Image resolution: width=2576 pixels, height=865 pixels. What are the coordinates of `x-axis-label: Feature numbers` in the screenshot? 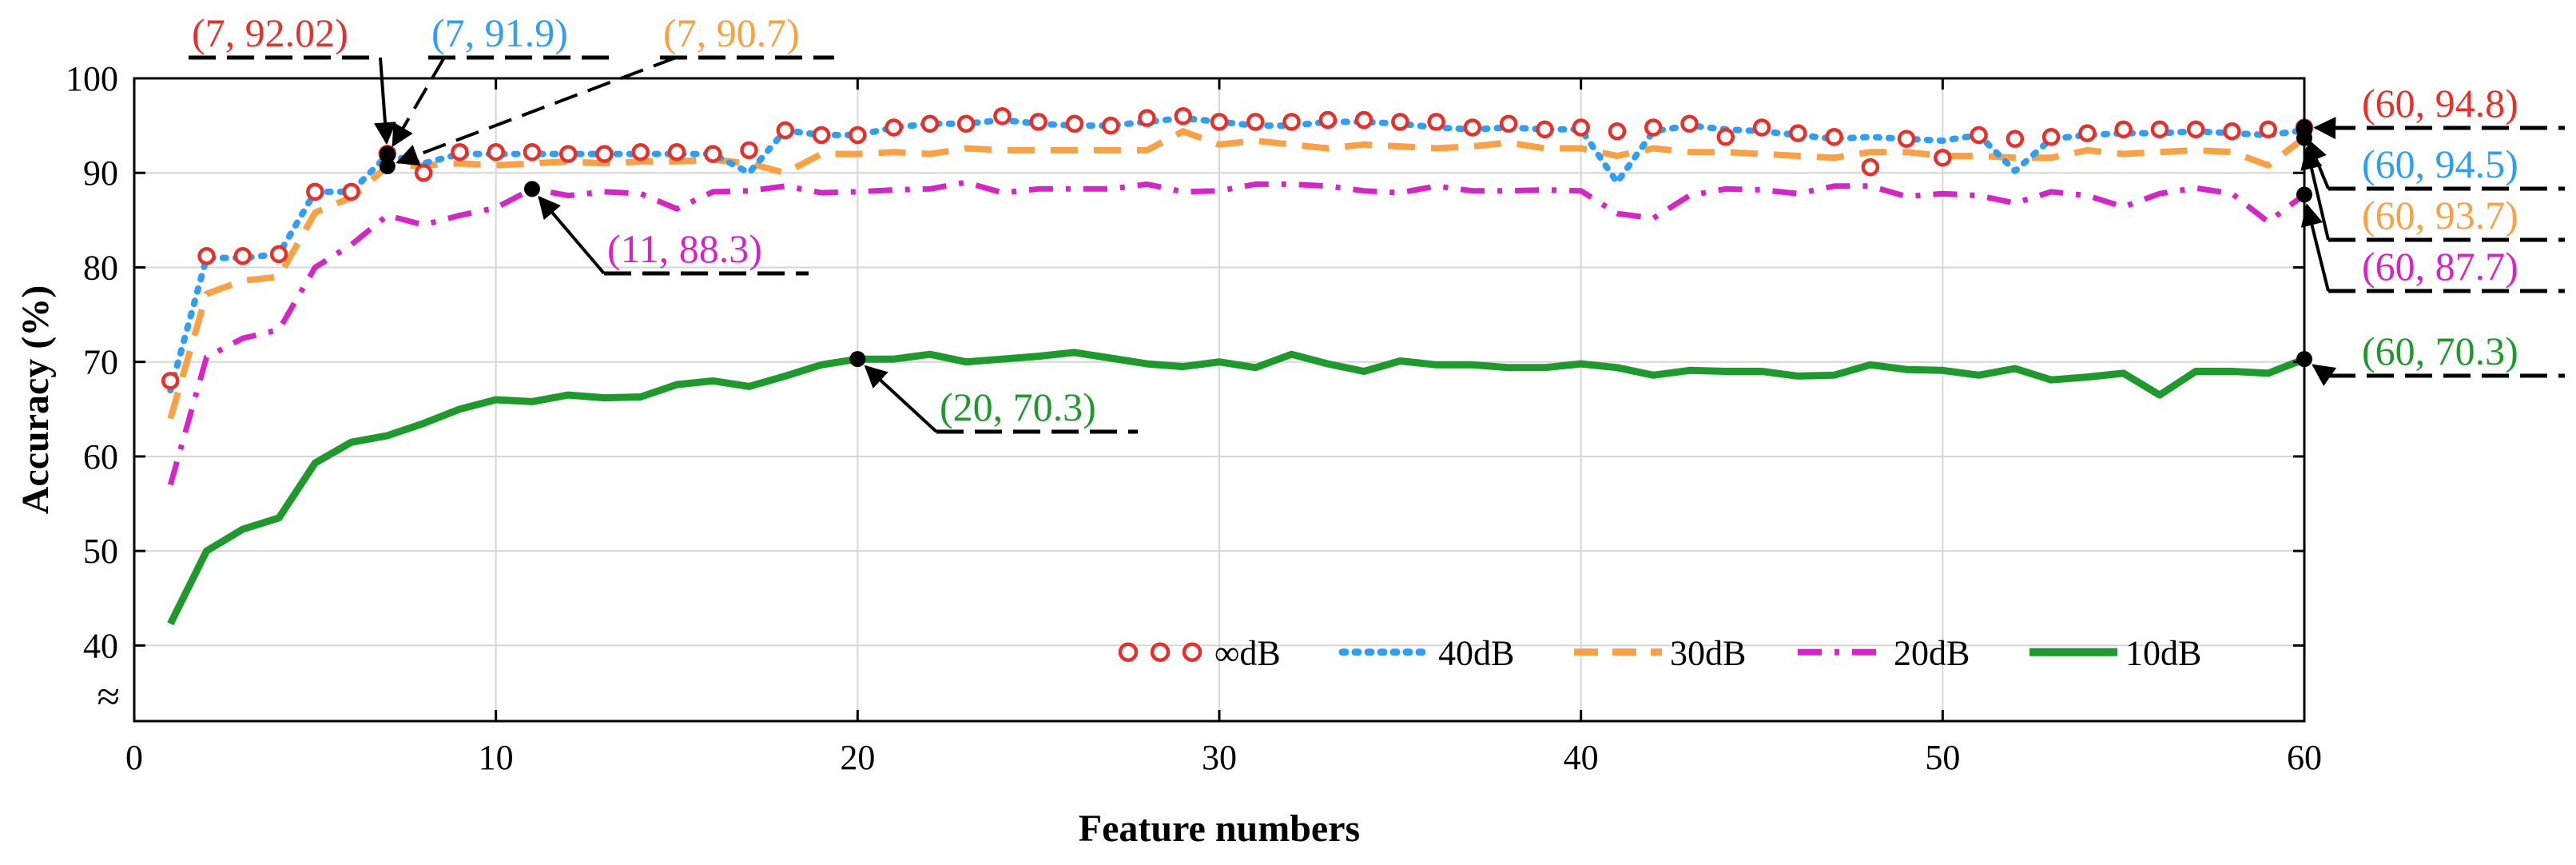 It's located at (1219, 828).